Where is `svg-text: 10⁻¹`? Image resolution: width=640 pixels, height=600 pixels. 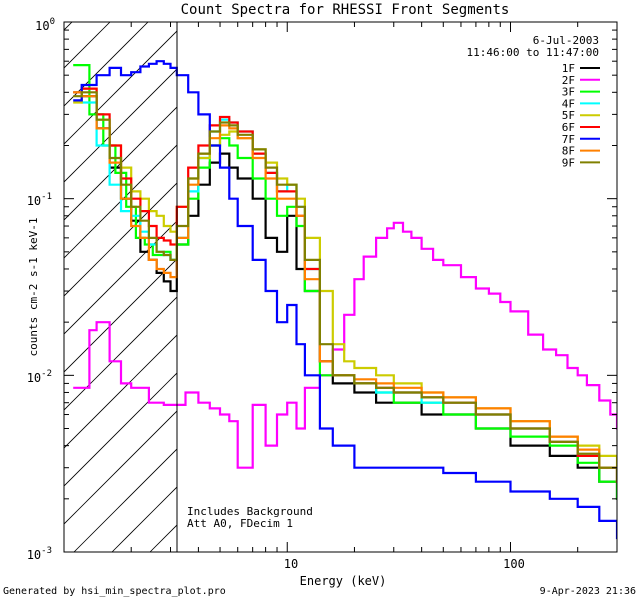 svg-text: 10⁻¹ is located at coordinates (39, 200).